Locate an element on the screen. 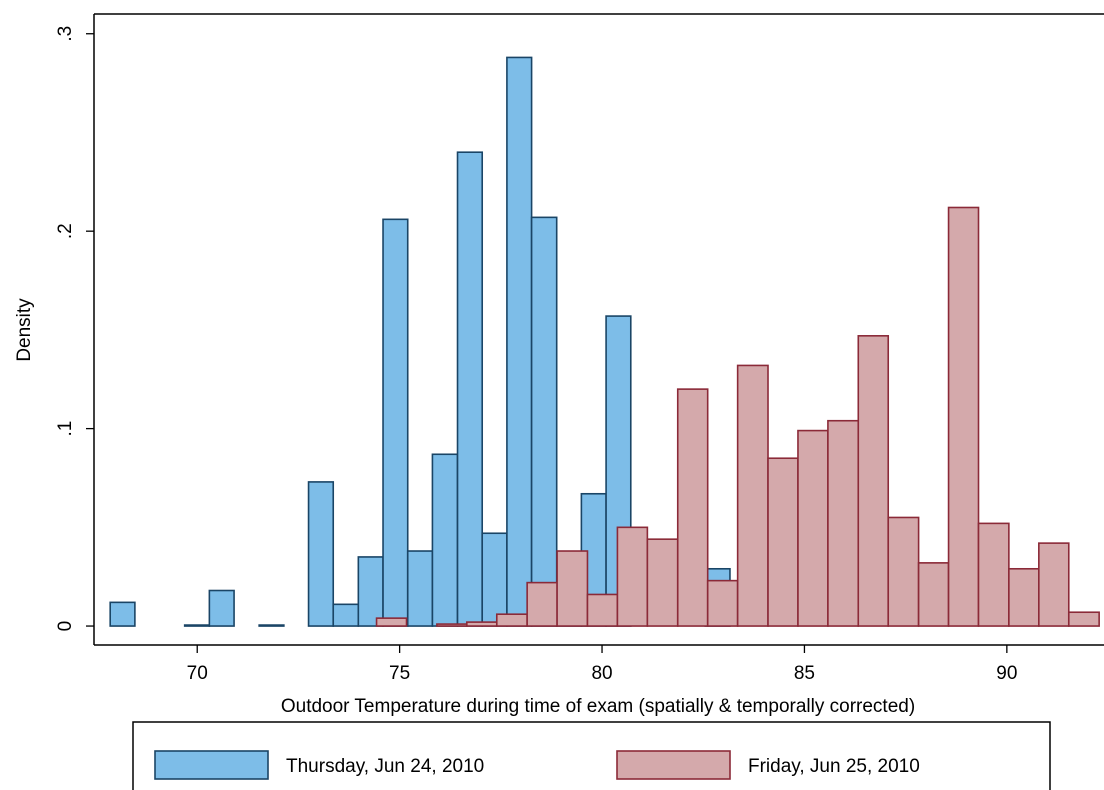 The image size is (1104, 790). y-axis-title: Density is located at coordinates (24, 330).